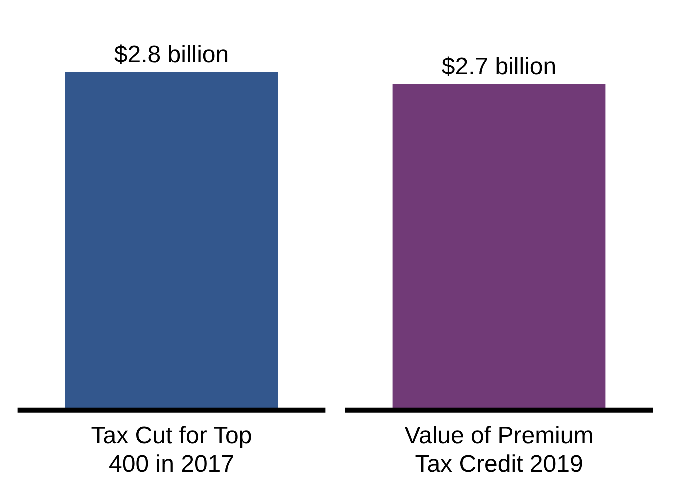 This screenshot has width=681, height=502. What do you see at coordinates (499, 67) in the screenshot?
I see `data-label: $2.7 billion` at bounding box center [499, 67].